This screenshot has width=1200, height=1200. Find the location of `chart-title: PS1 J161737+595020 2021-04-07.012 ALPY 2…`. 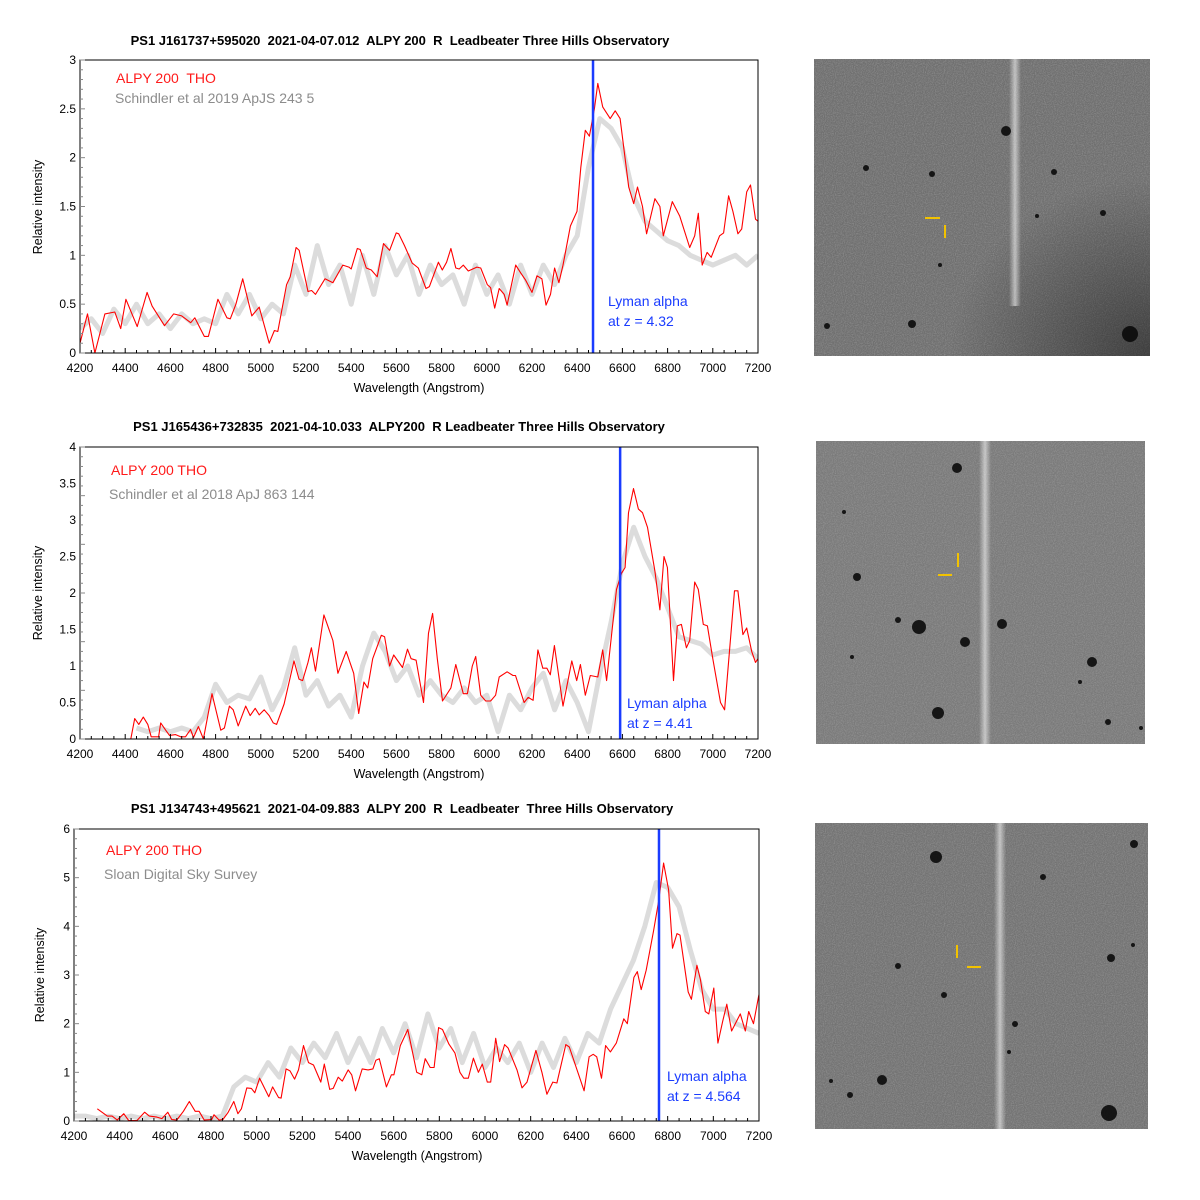

chart-title: PS1 J161737+595020 2021-04-07.012 ALPY 2… is located at coordinates (401, 40).